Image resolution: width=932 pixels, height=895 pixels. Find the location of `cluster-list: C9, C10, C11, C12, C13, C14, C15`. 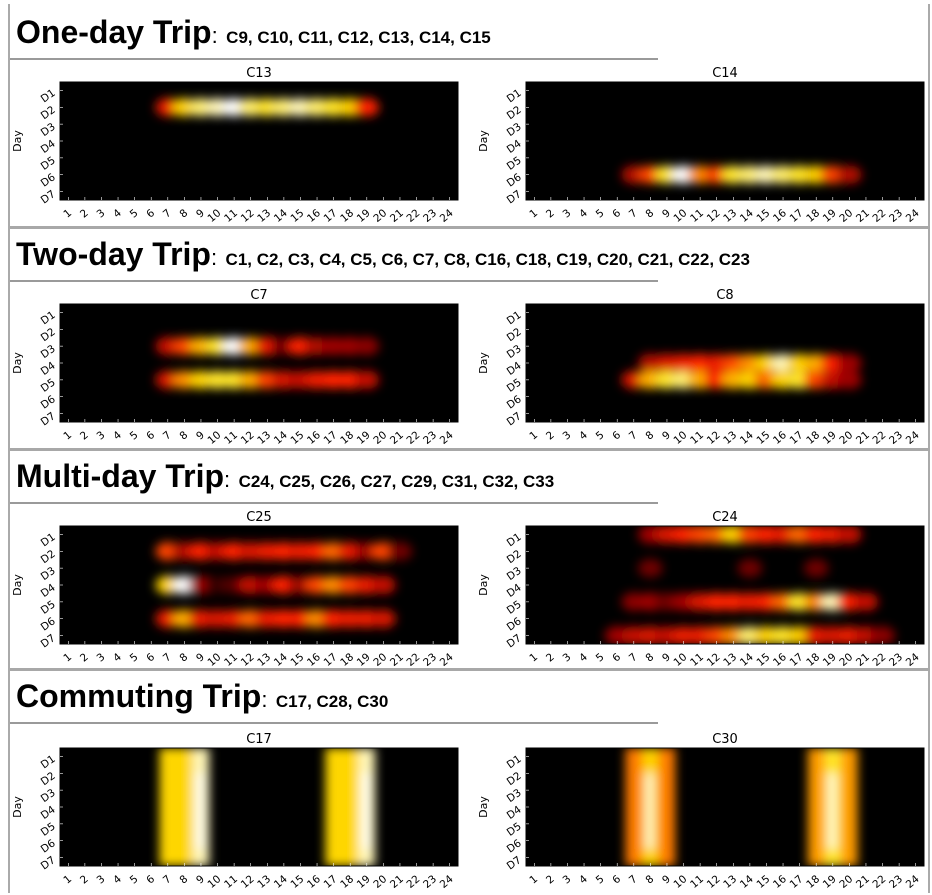

cluster-list: C9, C10, C11, C12, C13, C14, C15 is located at coordinates (358, 37).